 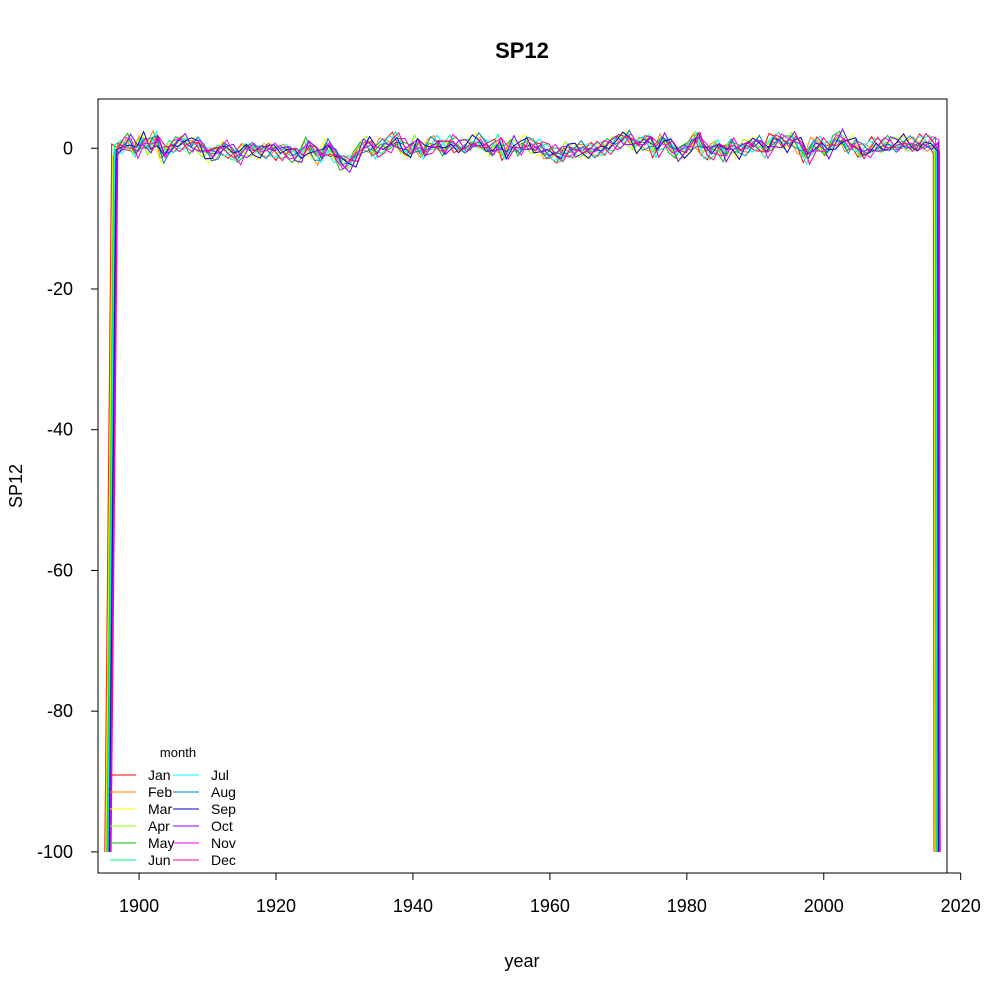 I want to click on chart-title: SP12, so click(x=522, y=50).